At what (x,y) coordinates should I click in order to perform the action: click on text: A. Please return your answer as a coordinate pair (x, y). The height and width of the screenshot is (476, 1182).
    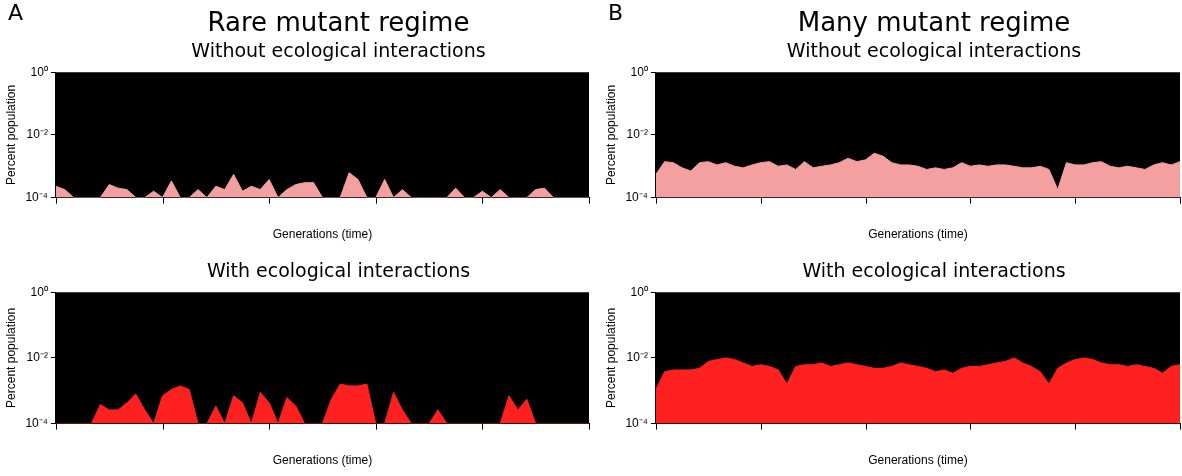
    Looking at the image, I should click on (16, 12).